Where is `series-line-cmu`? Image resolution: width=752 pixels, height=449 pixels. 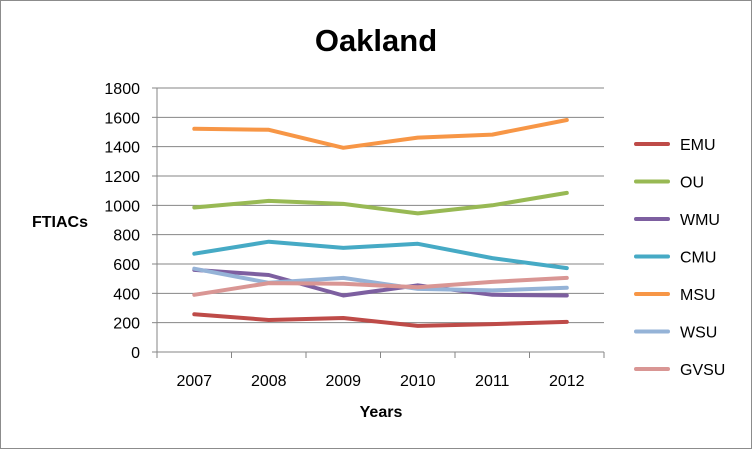
series-line-cmu is located at coordinates (380, 255).